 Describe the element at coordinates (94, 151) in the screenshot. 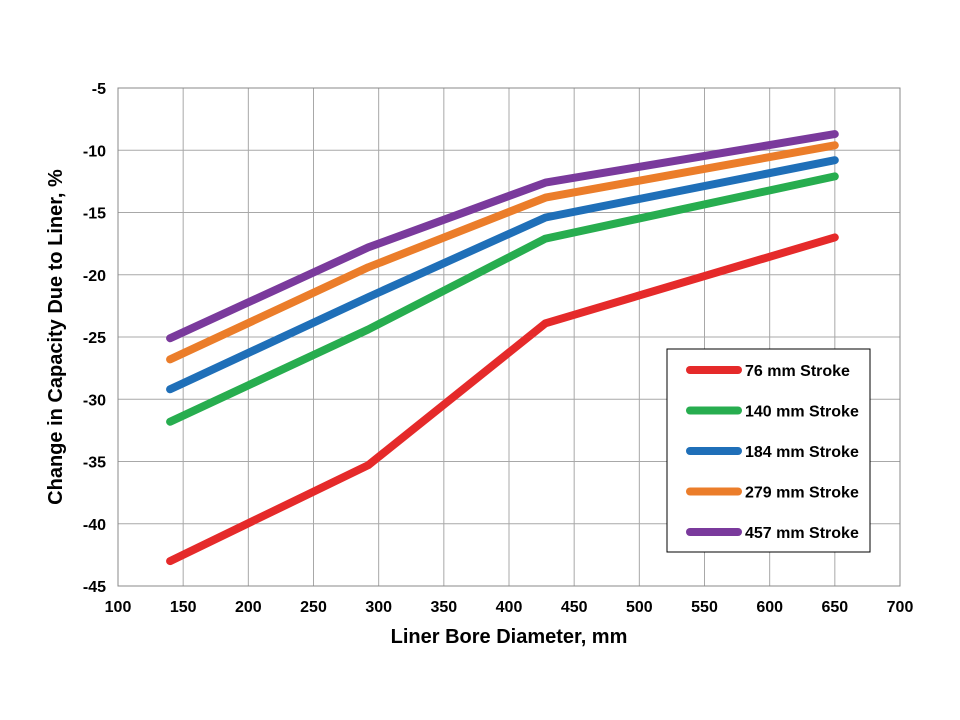

I see `y-tick-label: -10` at that location.